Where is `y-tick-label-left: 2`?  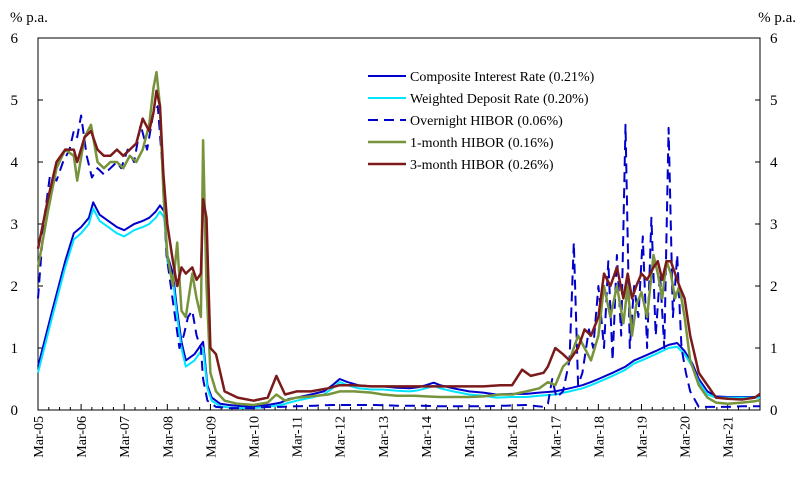
y-tick-label-left: 2 is located at coordinates (15, 287).